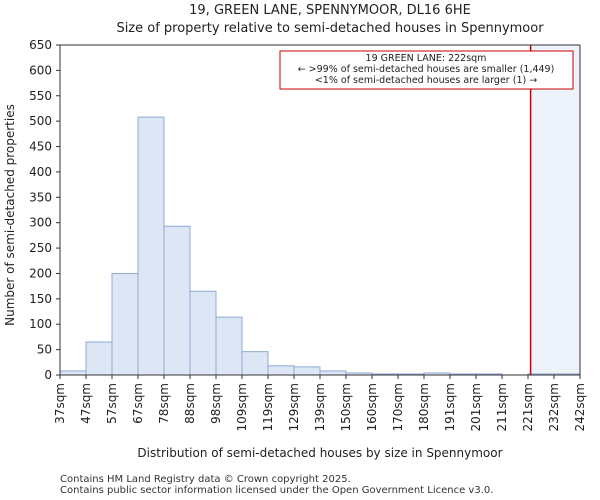 Image resolution: width=600 pixels, height=500 pixels. What do you see at coordinates (555, 210) in the screenshot?
I see `highlight-region` at bounding box center [555, 210].